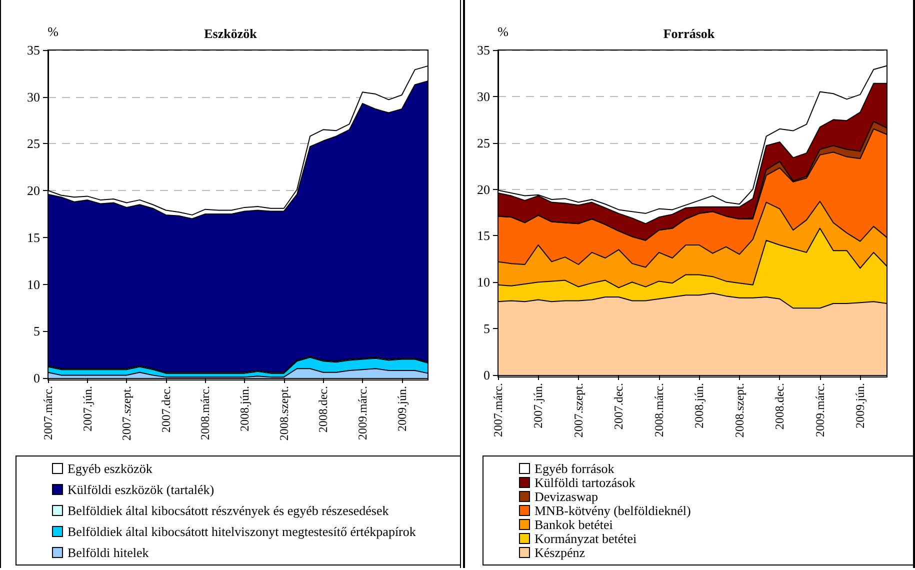 The height and width of the screenshot is (570, 915). What do you see at coordinates (242, 531) in the screenshot?
I see `legend-label: Belföldiek által kibocsátott hitelviszonyt megtestesítő értékpapírok` at bounding box center [242, 531].